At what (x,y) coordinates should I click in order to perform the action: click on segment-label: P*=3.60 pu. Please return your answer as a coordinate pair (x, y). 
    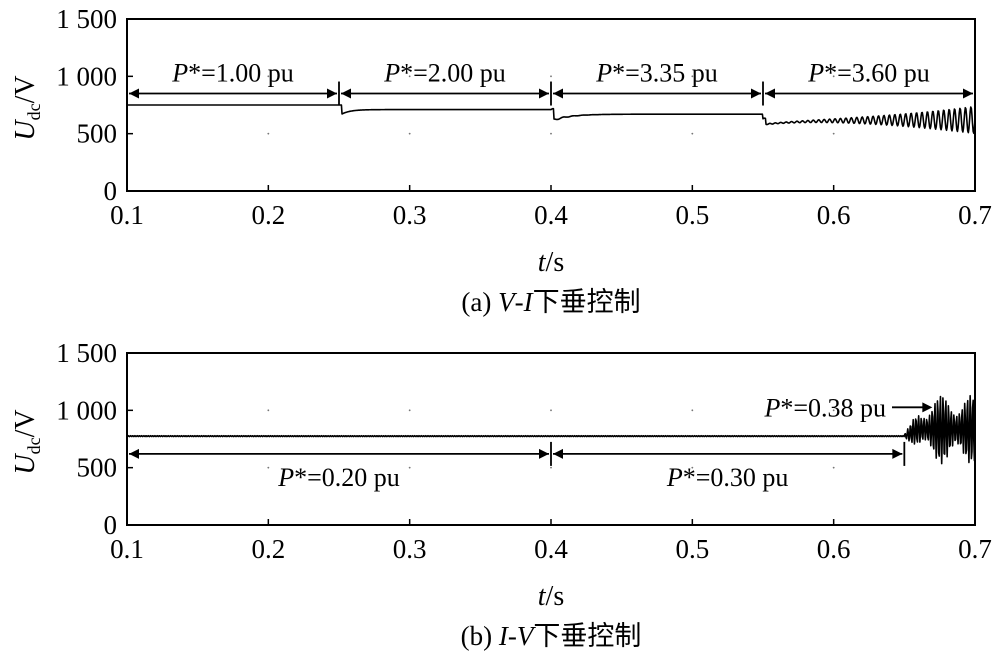
    Looking at the image, I should click on (868, 73).